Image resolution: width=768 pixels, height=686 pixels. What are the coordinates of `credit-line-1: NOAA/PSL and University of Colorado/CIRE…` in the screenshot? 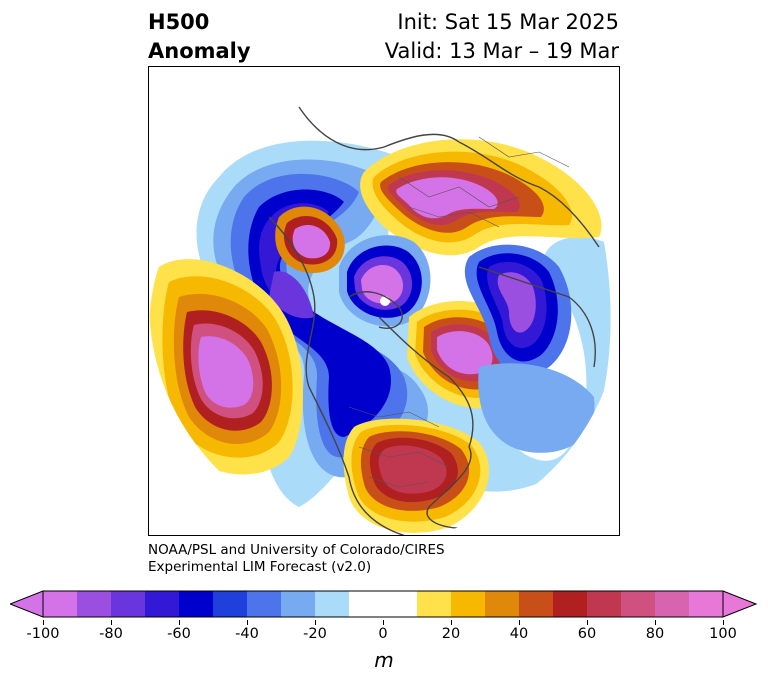 It's located at (296, 550).